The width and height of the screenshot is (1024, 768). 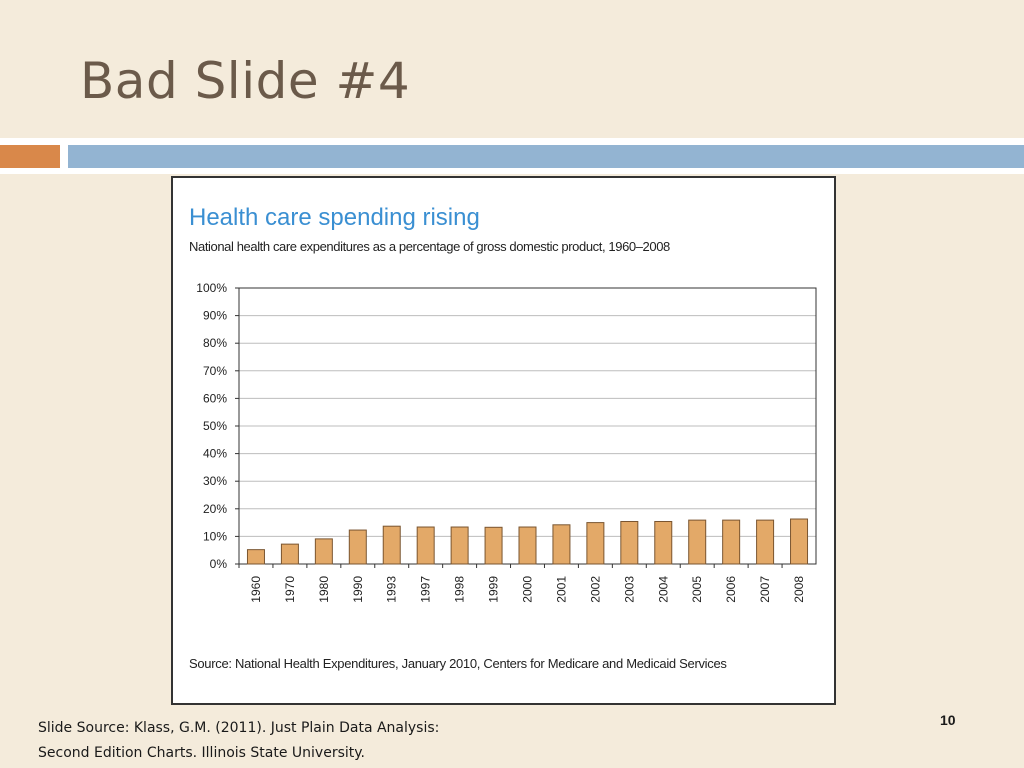 I want to click on x-tick-label: 2000, so click(x=528, y=589).